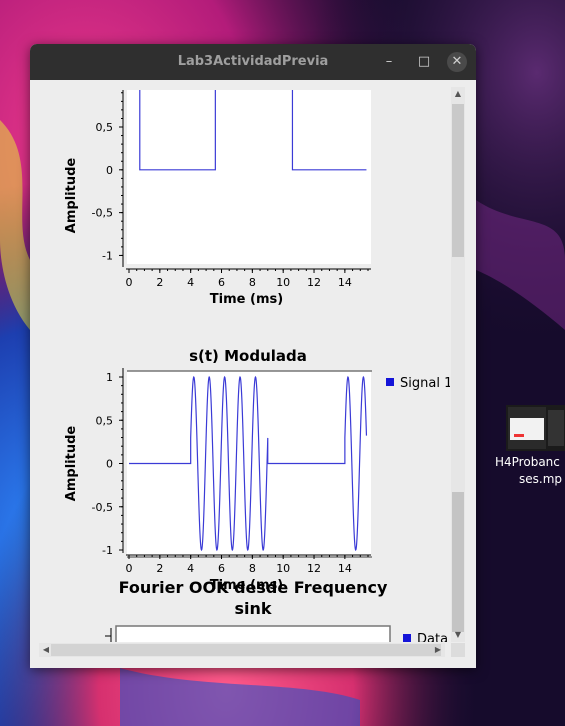 This screenshot has height=726, width=565. What do you see at coordinates (252, 282) in the screenshot?
I see `plot-0-x-tick-label: 8` at bounding box center [252, 282].